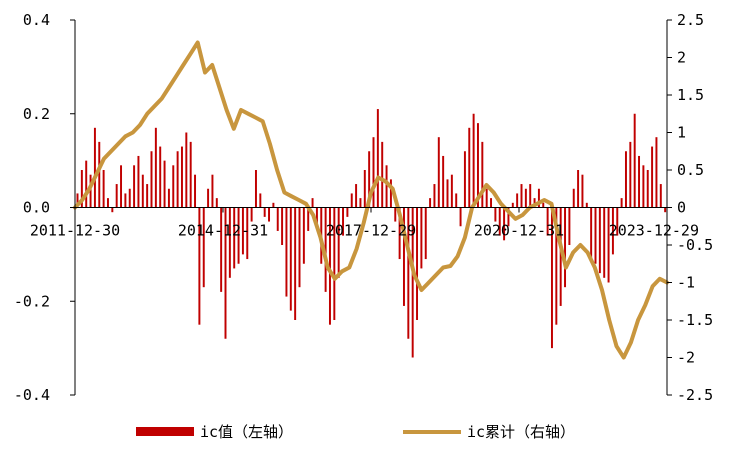 This screenshot has width=729, height=453. Describe the element at coordinates (32, 301) in the screenshot. I see `left-y-tick-label: -0.2` at that location.